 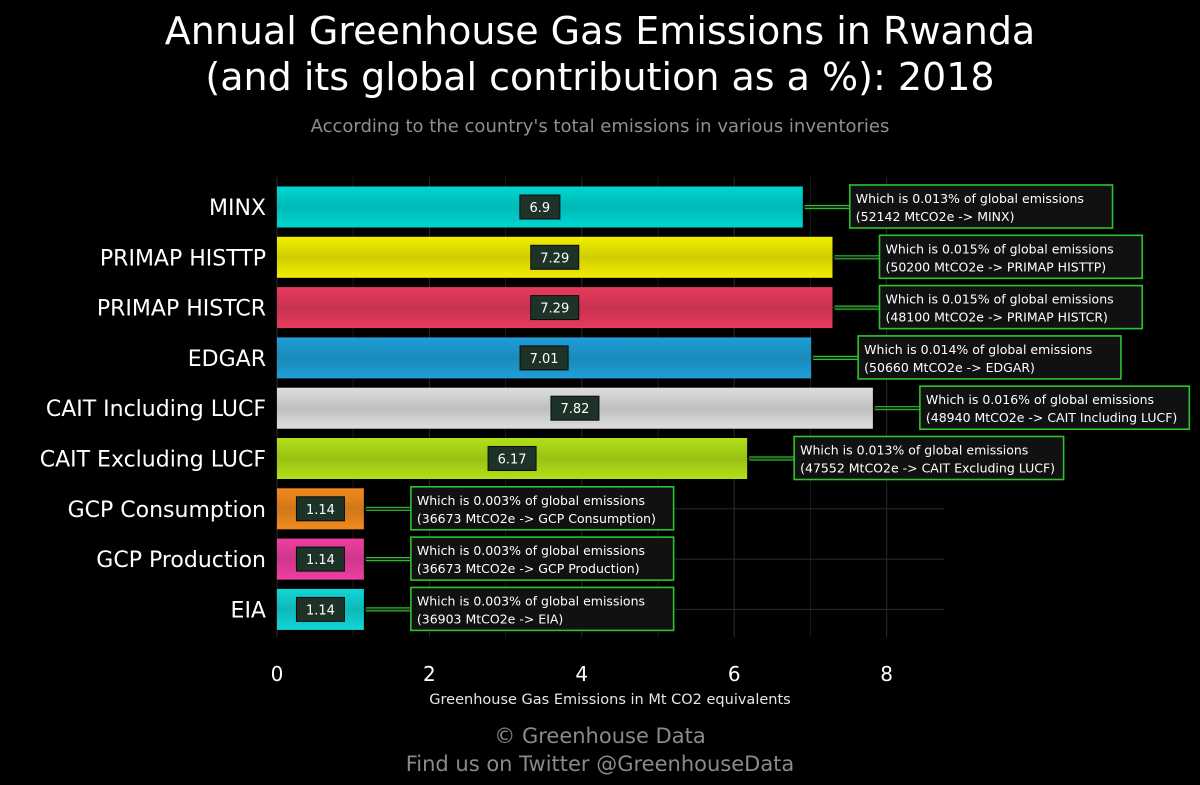 I want to click on category-label: PRIMAP HISTCR, so click(x=181, y=309).